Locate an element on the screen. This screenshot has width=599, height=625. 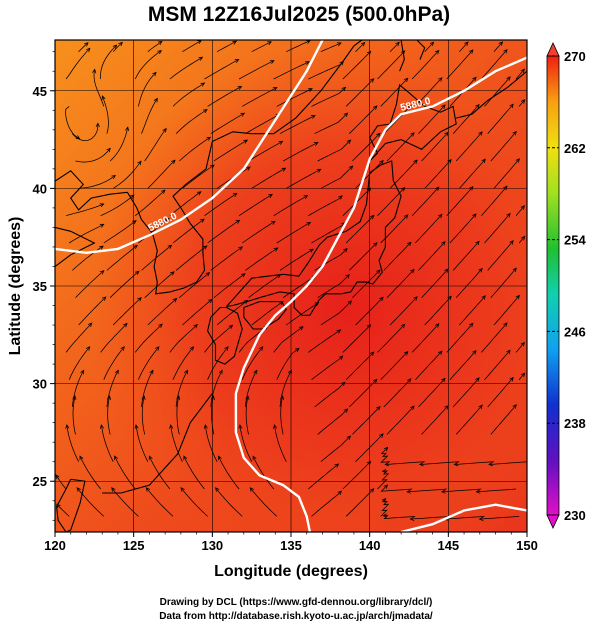
x-tick-label: 120 is located at coordinates (55, 545).